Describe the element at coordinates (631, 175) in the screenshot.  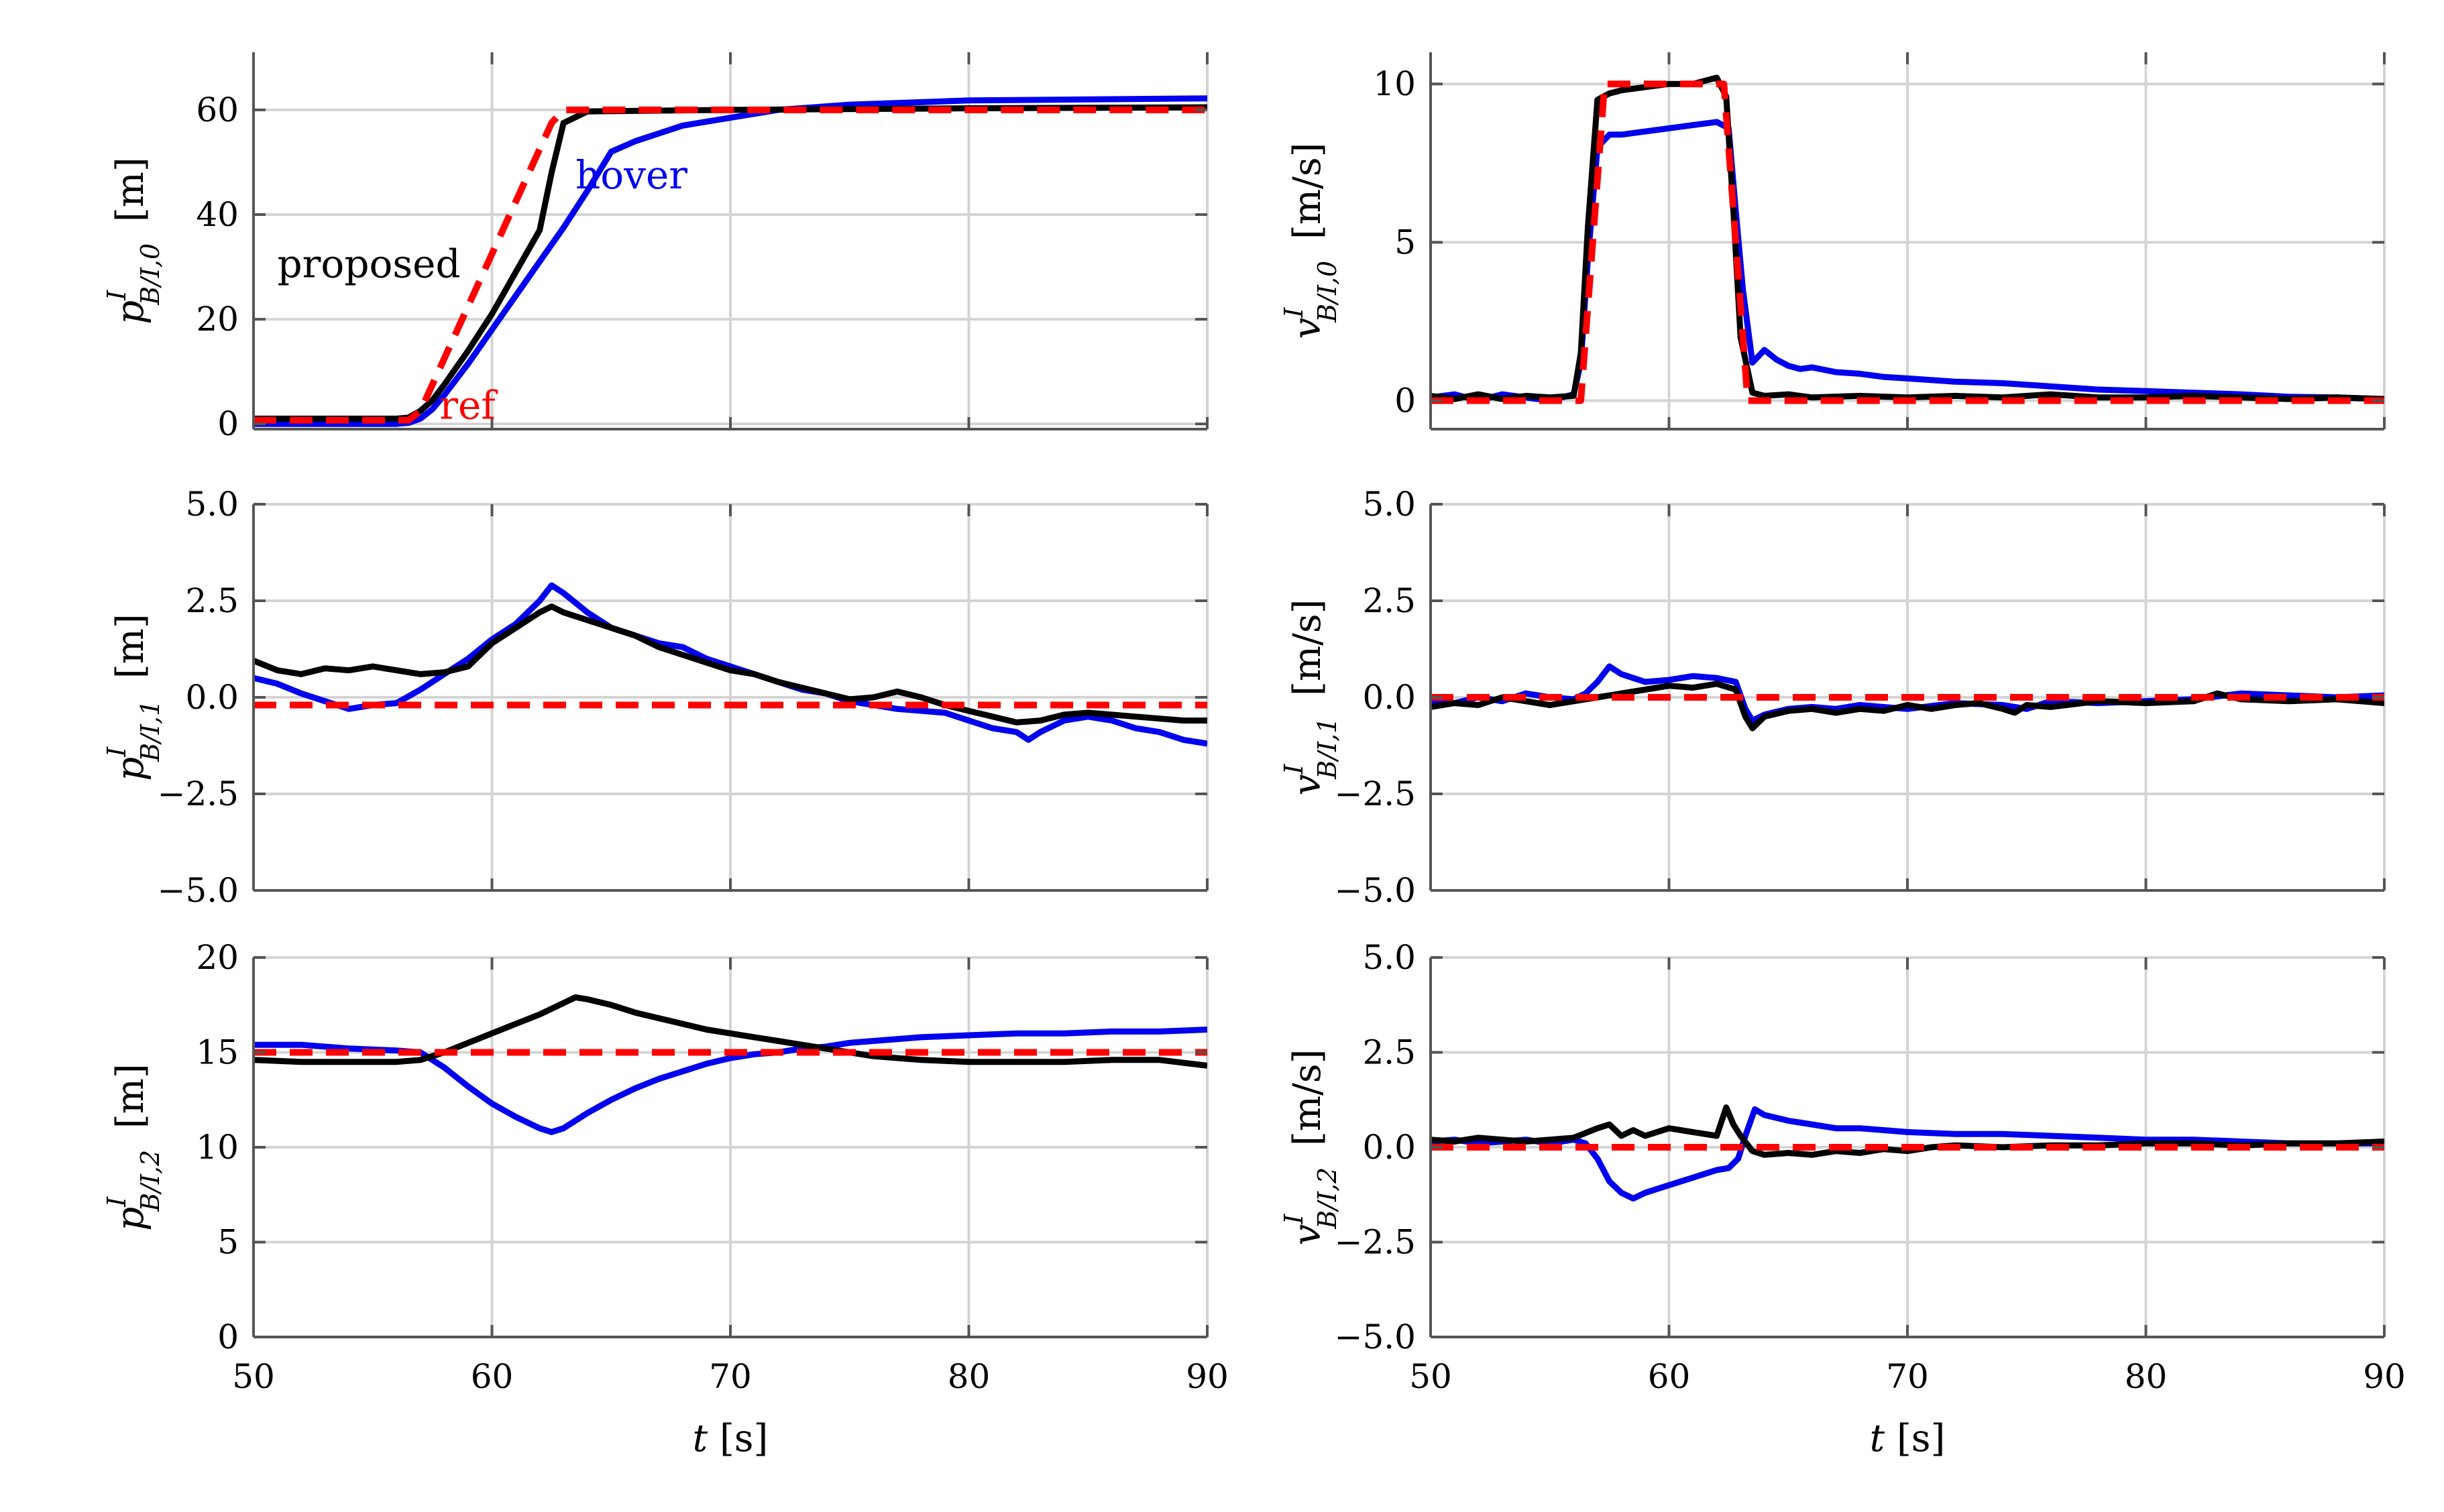
I see `annotation-hover: hover` at that location.